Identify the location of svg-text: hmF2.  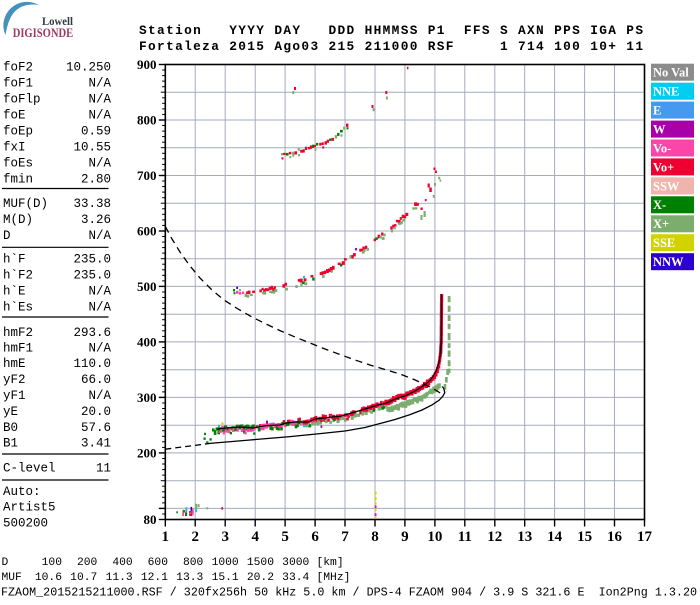
(18, 333).